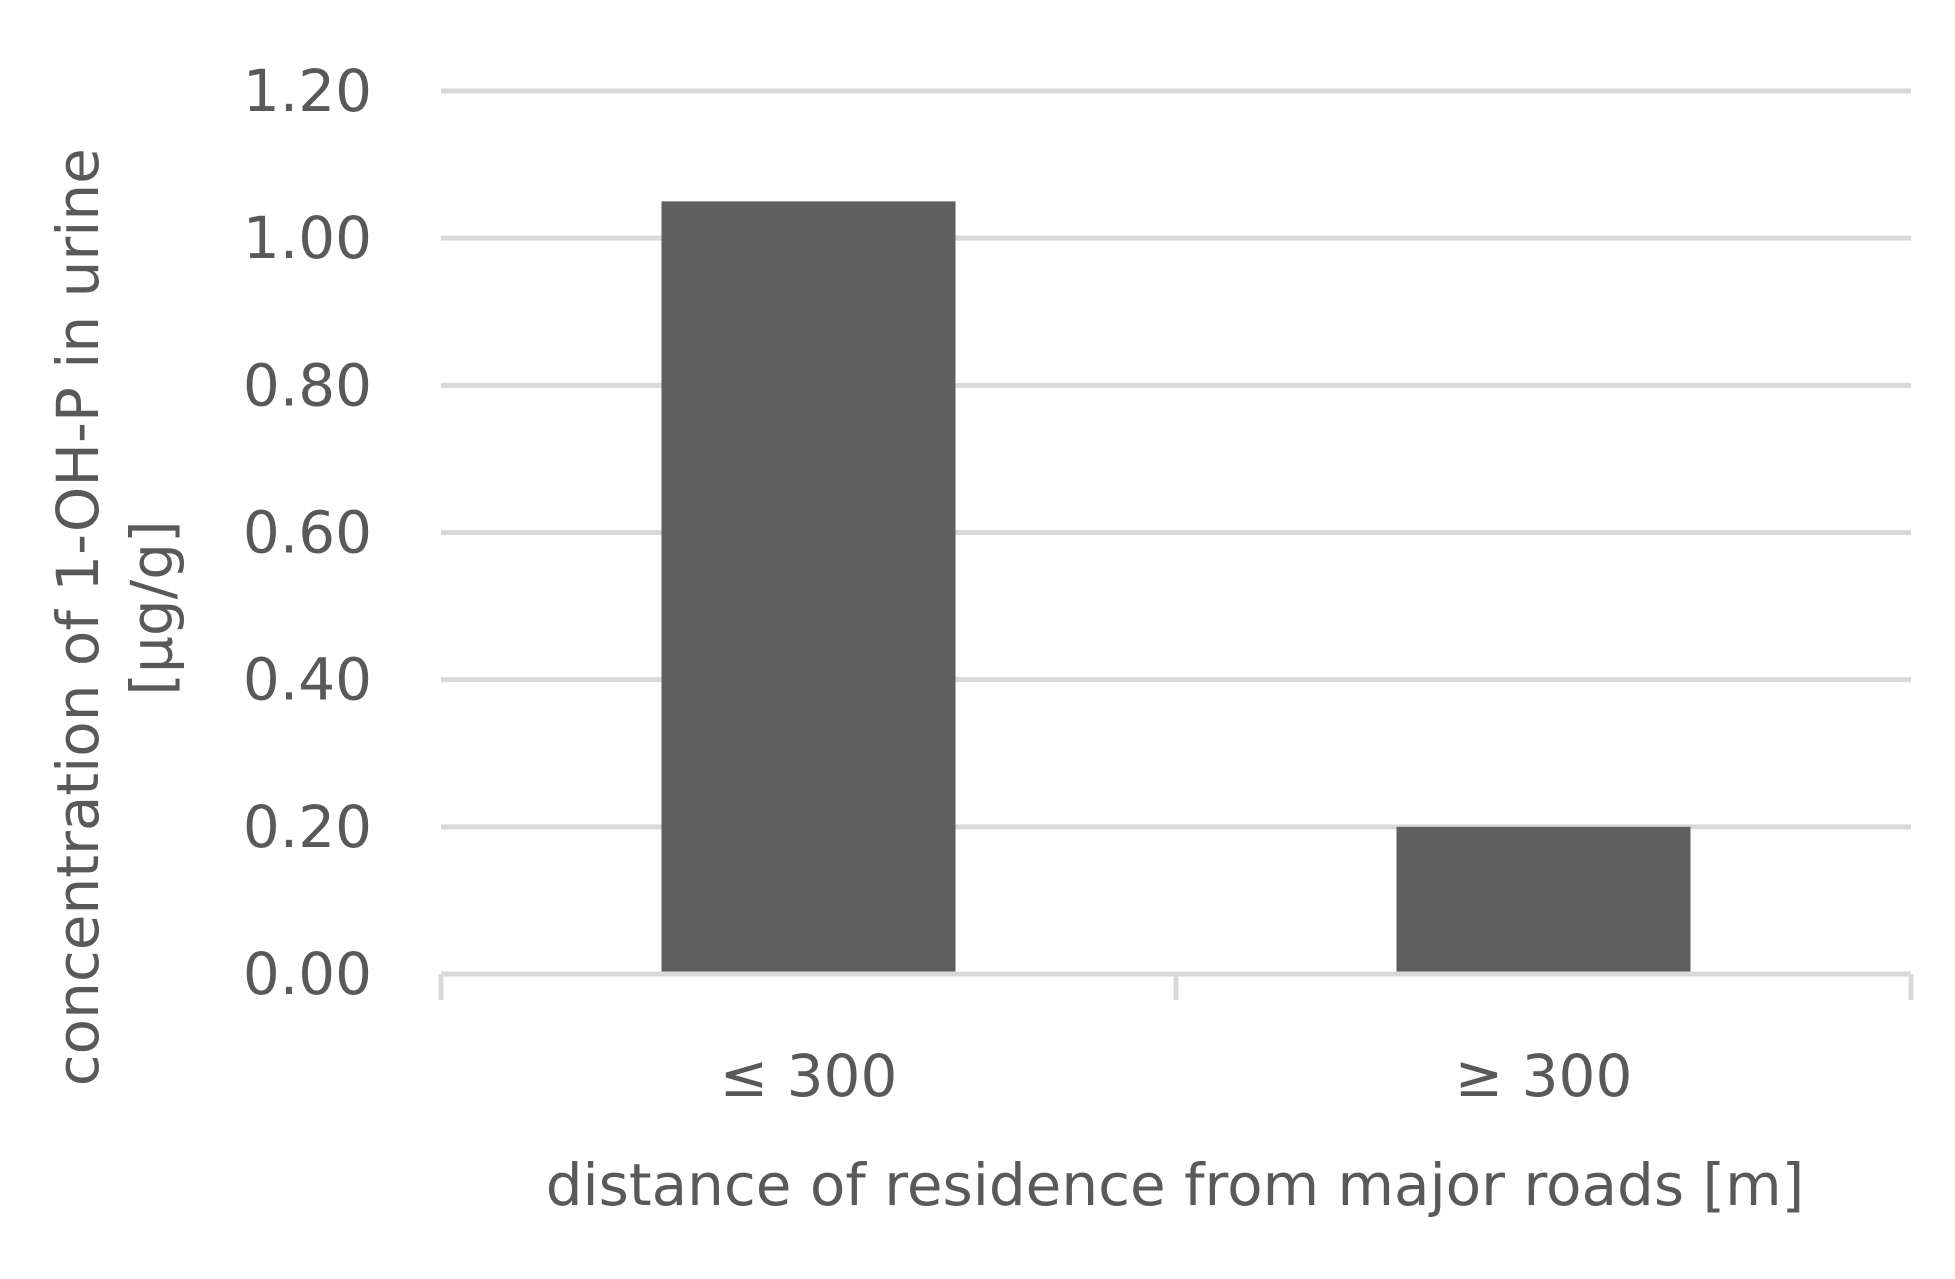 The width and height of the screenshot is (1955, 1279). I want to click on y-tick-label: 0.20, so click(307, 827).